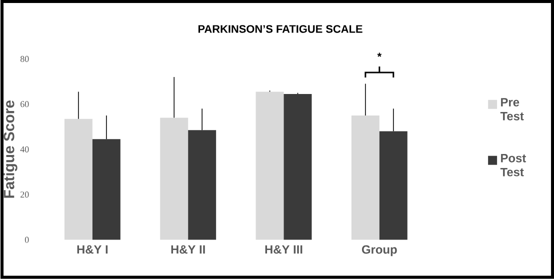  I want to click on x-tick-label: Group, so click(379, 250).